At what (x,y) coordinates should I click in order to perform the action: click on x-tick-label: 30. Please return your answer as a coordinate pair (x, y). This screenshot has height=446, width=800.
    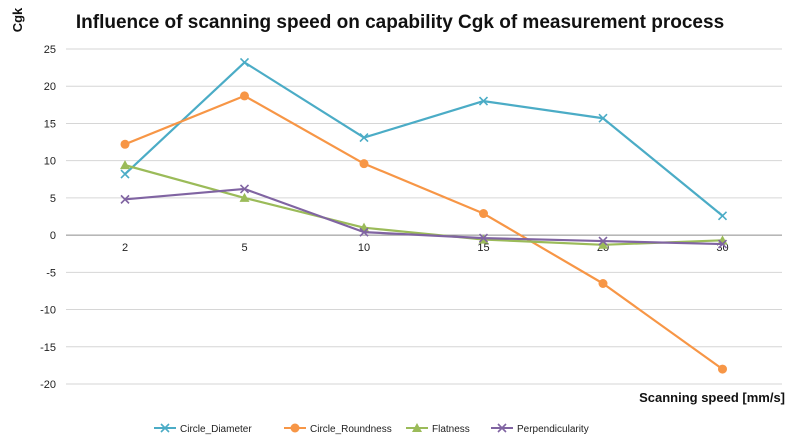
    Looking at the image, I should click on (722, 248).